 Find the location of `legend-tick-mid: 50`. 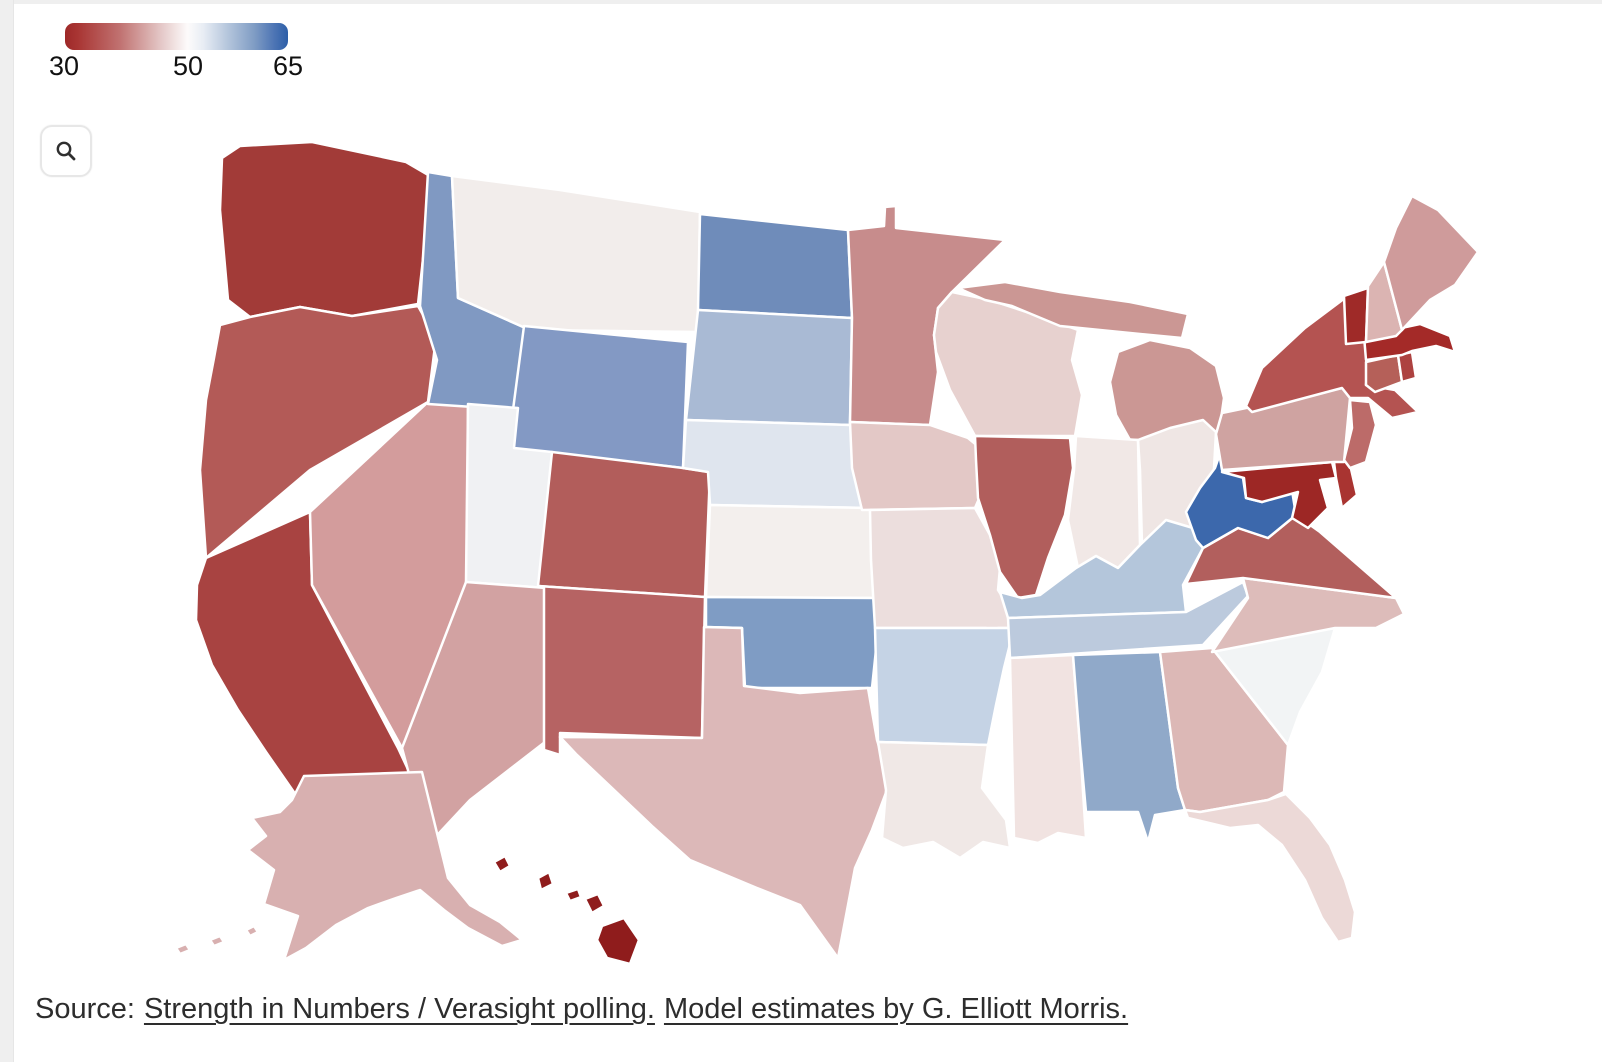

legend-tick-mid: 50 is located at coordinates (188, 66).